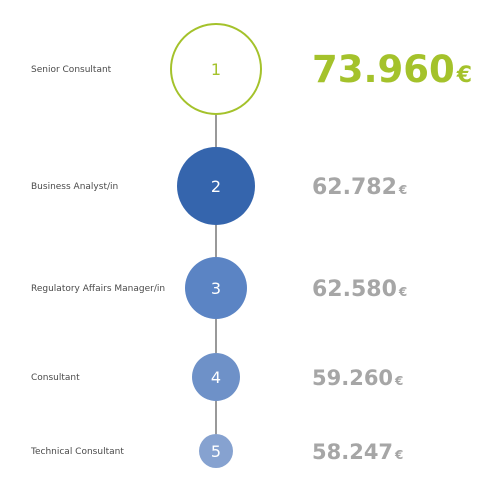  I want to click on rank-number: 1, so click(216, 69).